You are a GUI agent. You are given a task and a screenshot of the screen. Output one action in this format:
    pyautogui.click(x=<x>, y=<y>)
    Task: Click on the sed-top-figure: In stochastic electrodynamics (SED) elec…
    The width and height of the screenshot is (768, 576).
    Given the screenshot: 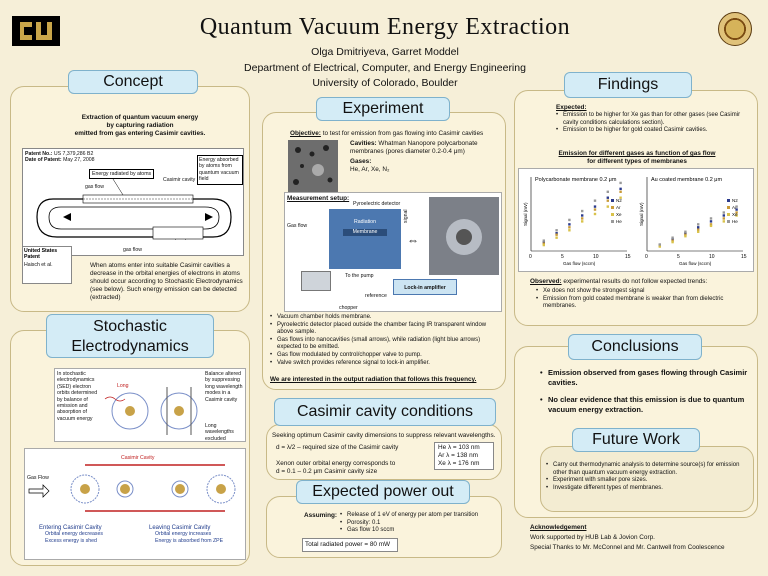 What is the action you would take?
    pyautogui.click(x=150, y=405)
    